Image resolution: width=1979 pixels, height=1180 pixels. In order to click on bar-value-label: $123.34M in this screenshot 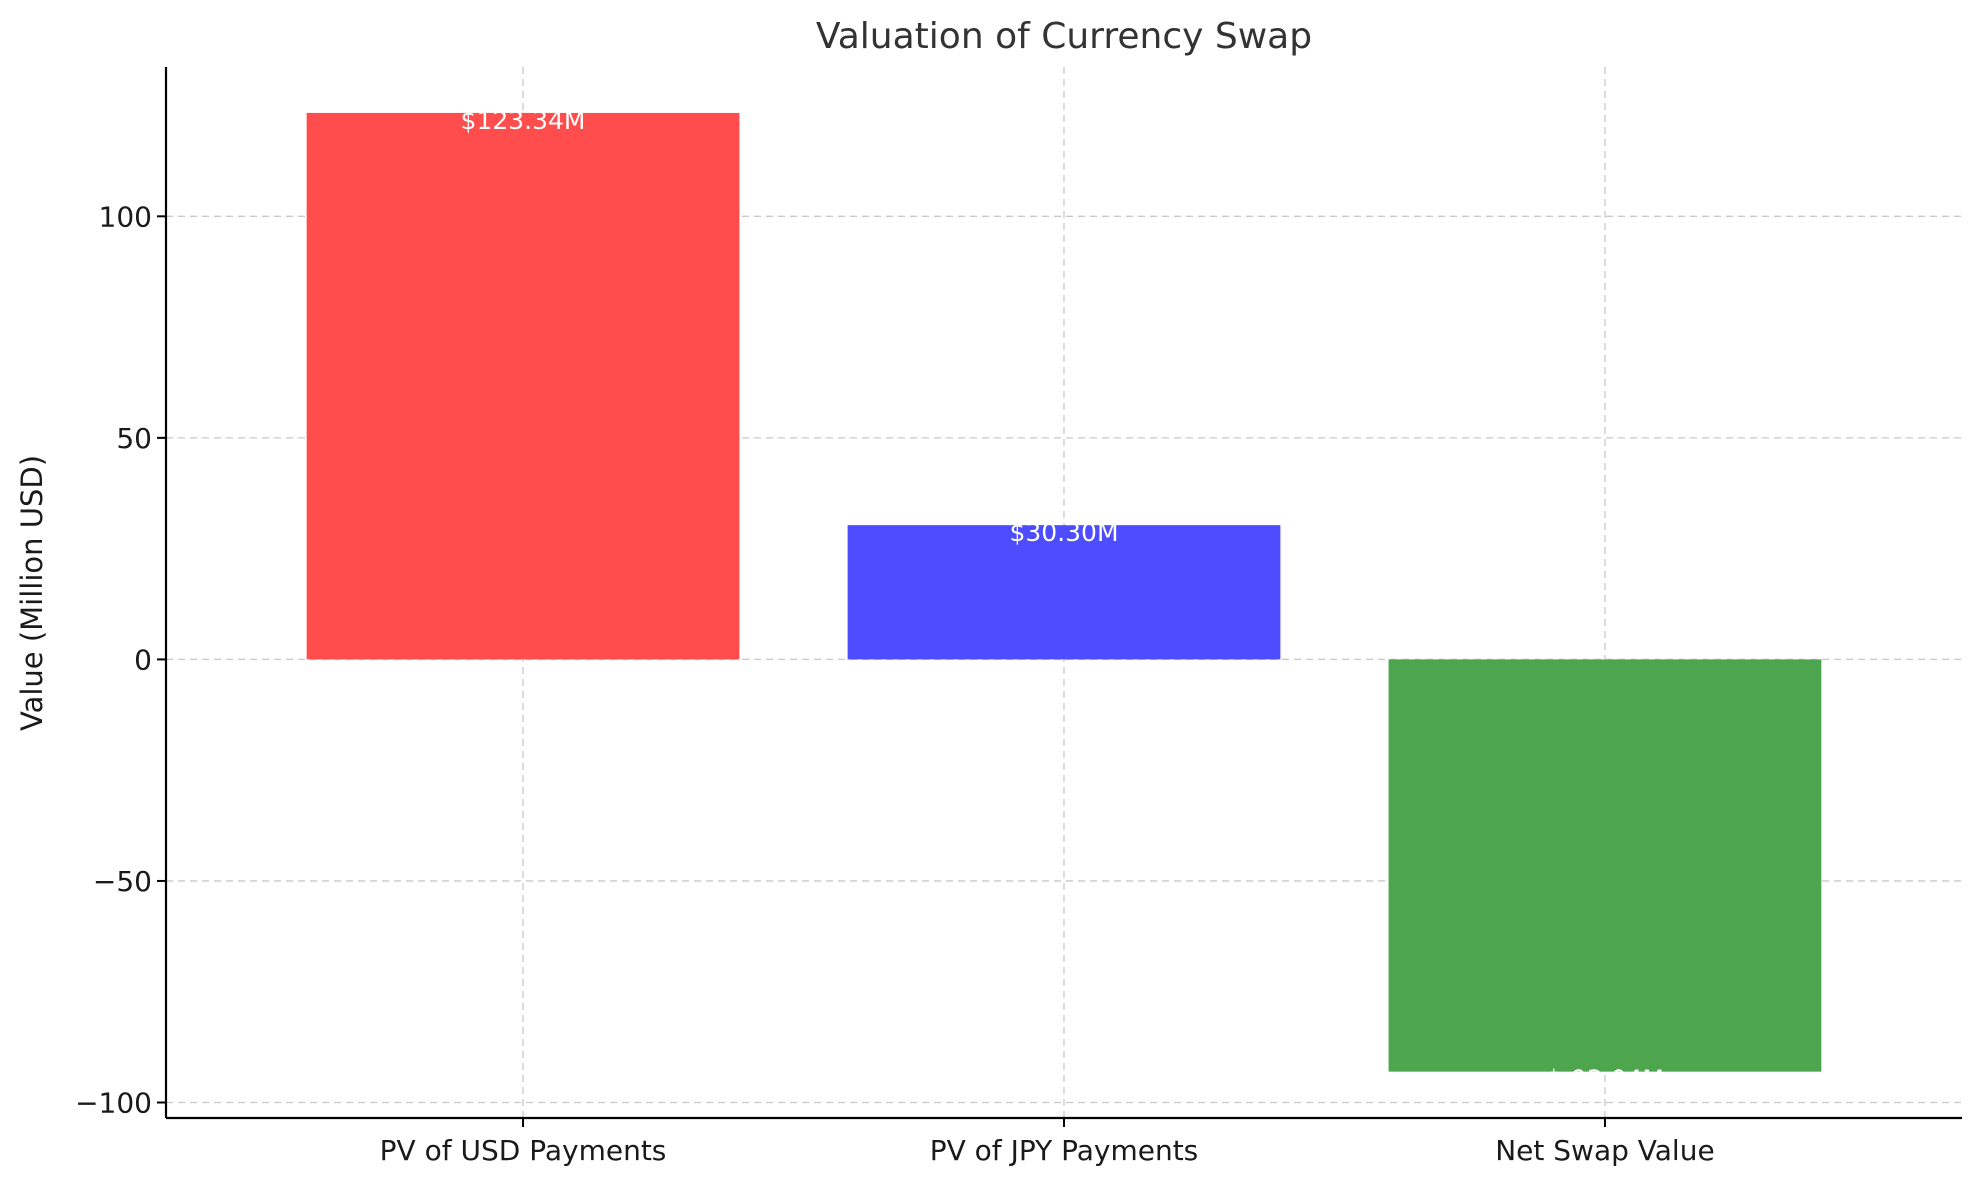, I will do `click(523, 120)`.